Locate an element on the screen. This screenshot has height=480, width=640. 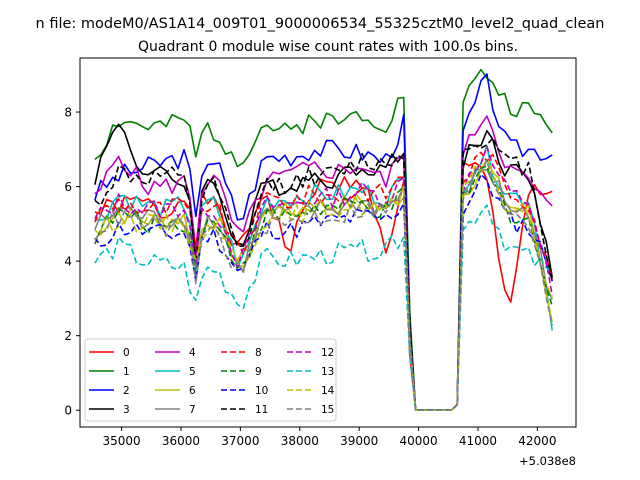
legend-label-2: 2 is located at coordinates (126, 391).